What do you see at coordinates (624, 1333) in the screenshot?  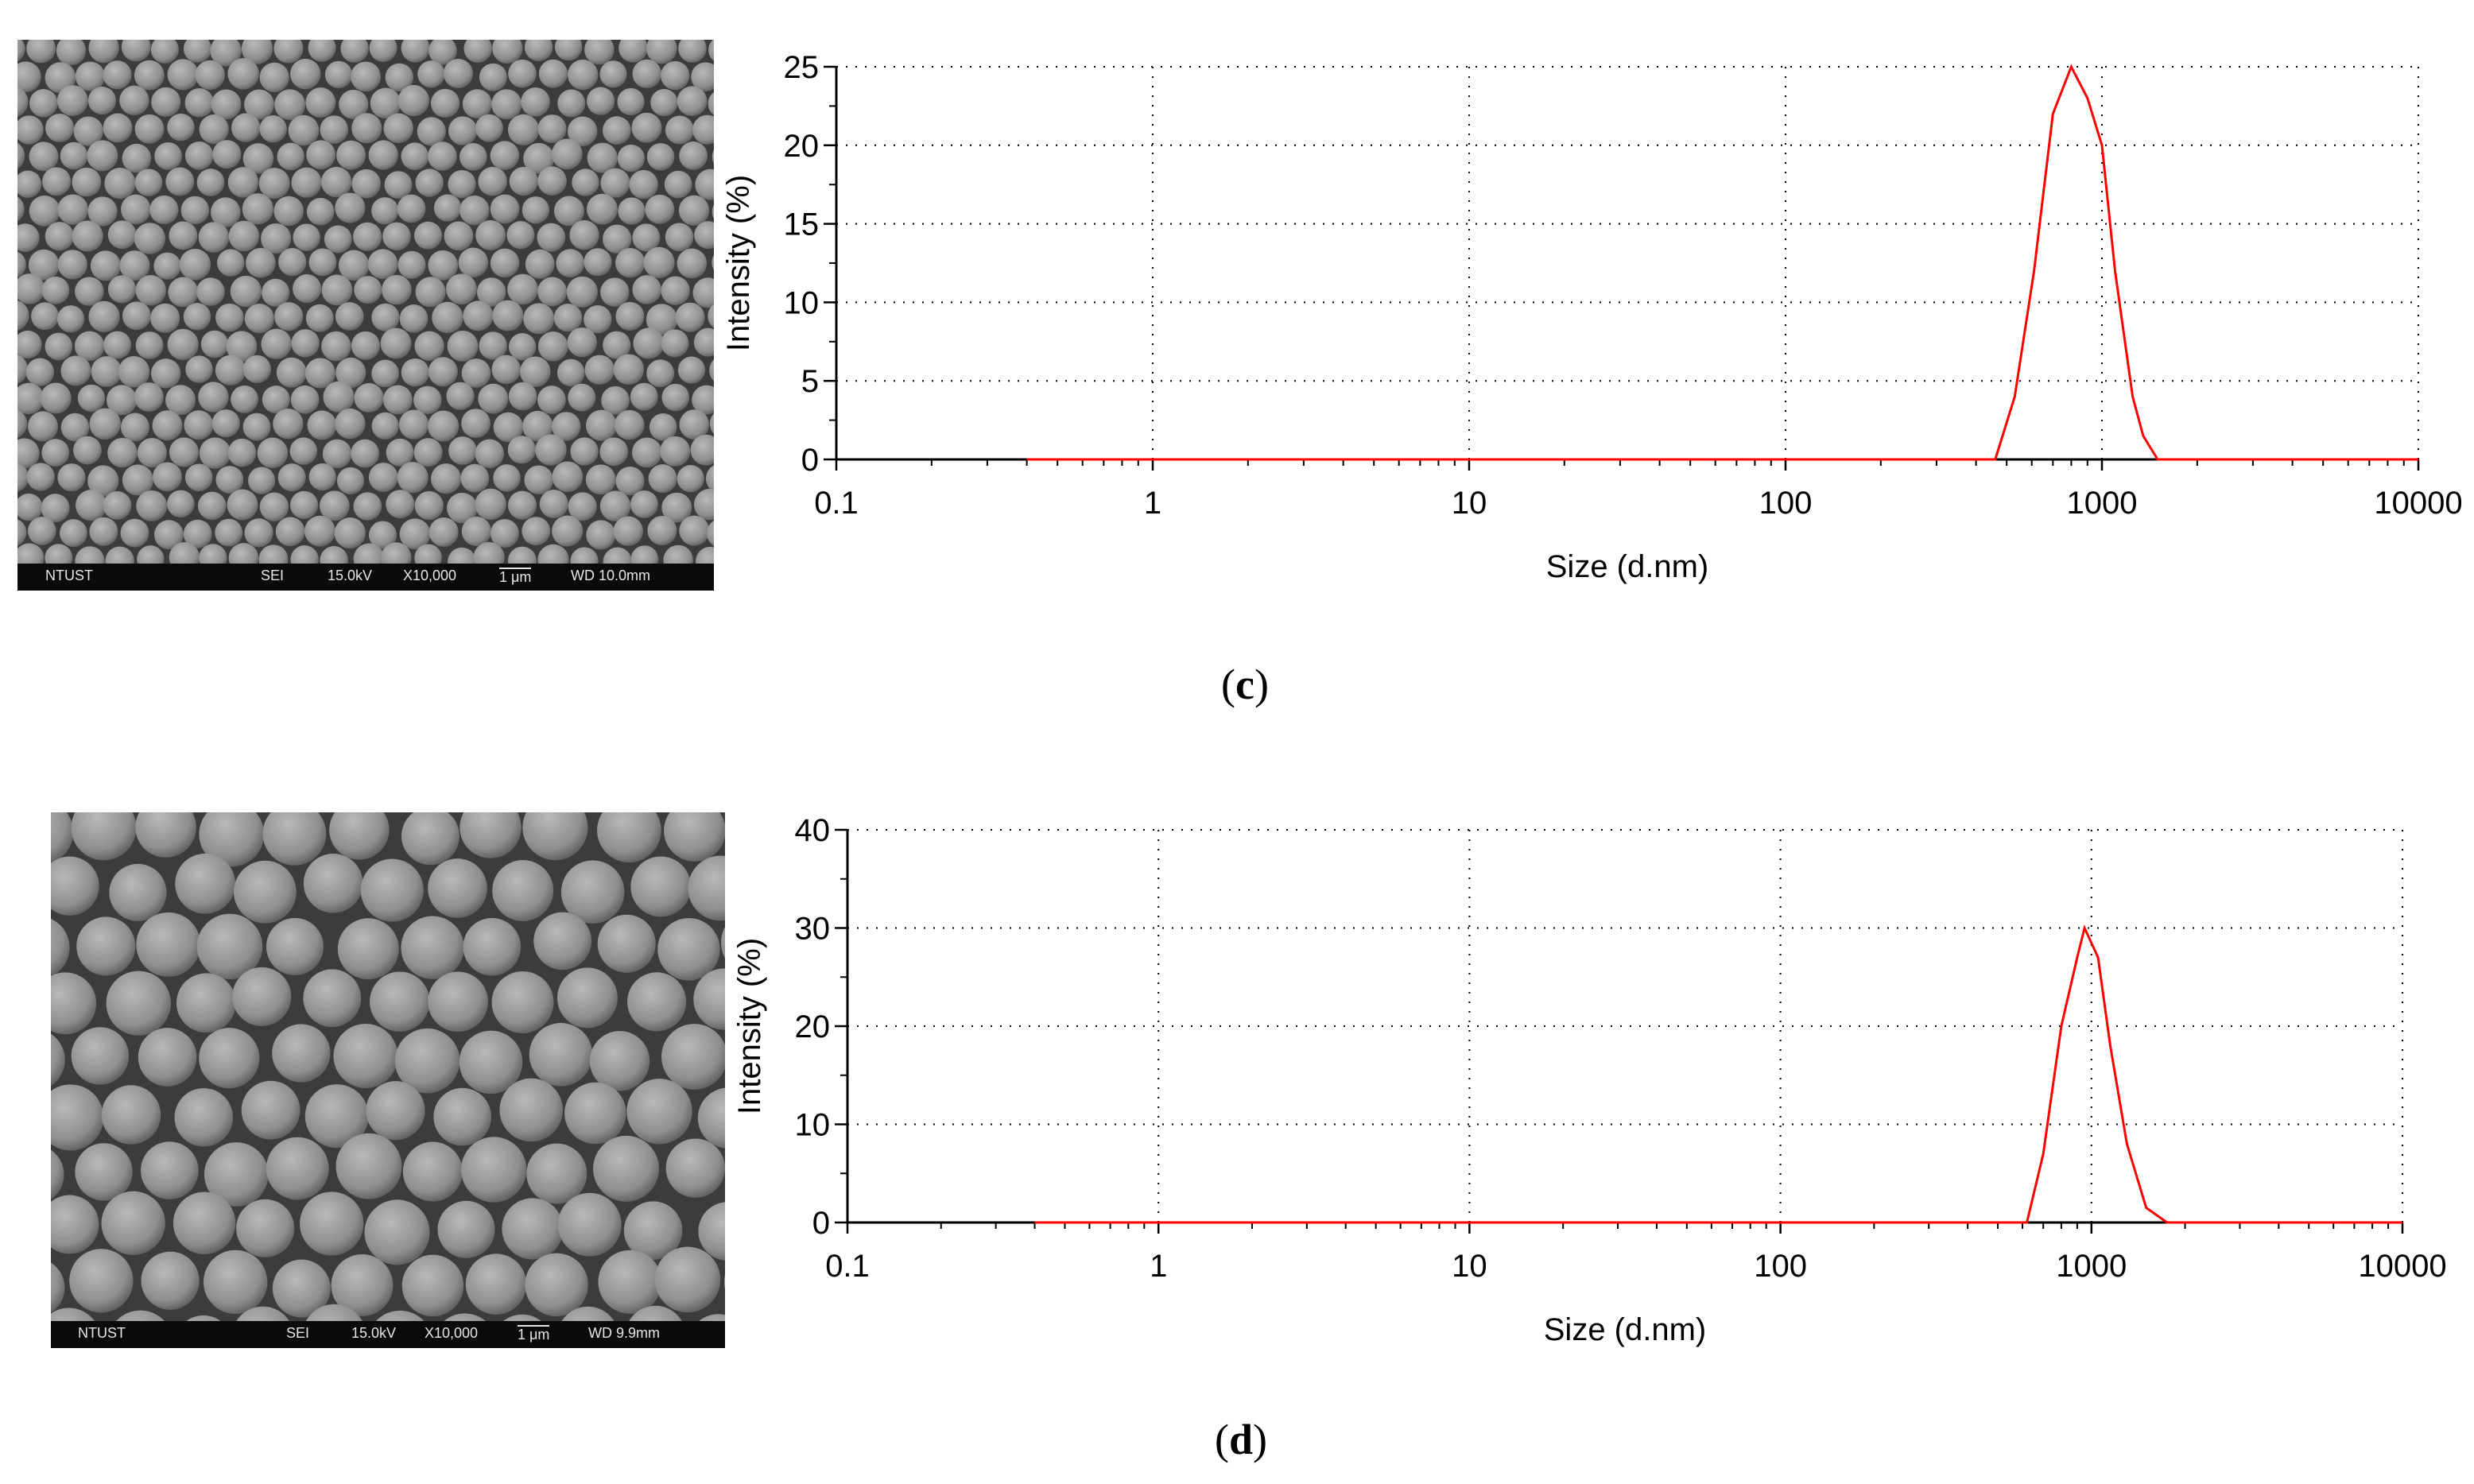 I see `sem-working-distance: WD 9.9mm` at bounding box center [624, 1333].